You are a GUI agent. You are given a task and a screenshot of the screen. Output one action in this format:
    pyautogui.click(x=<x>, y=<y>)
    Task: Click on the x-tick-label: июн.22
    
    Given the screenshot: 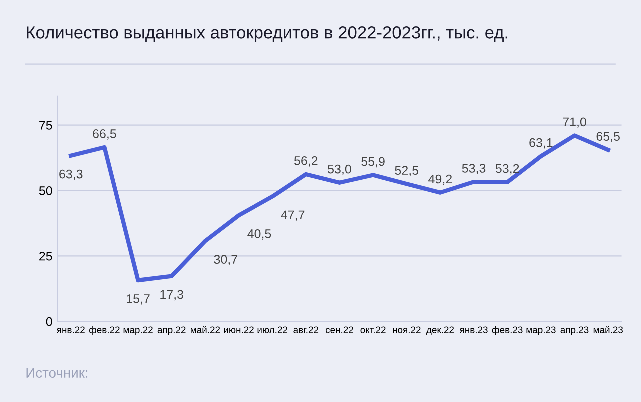 What is the action you would take?
    pyautogui.click(x=239, y=330)
    